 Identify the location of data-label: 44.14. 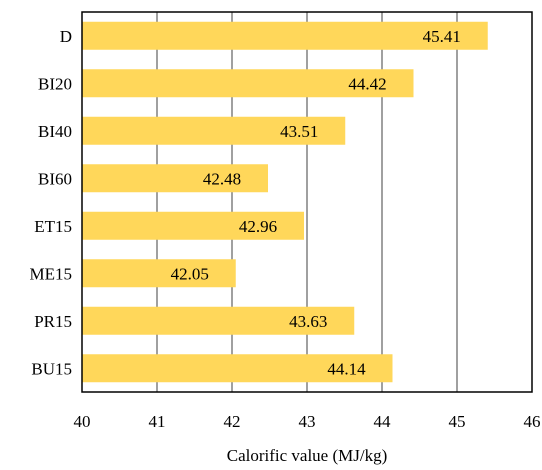
(346, 368).